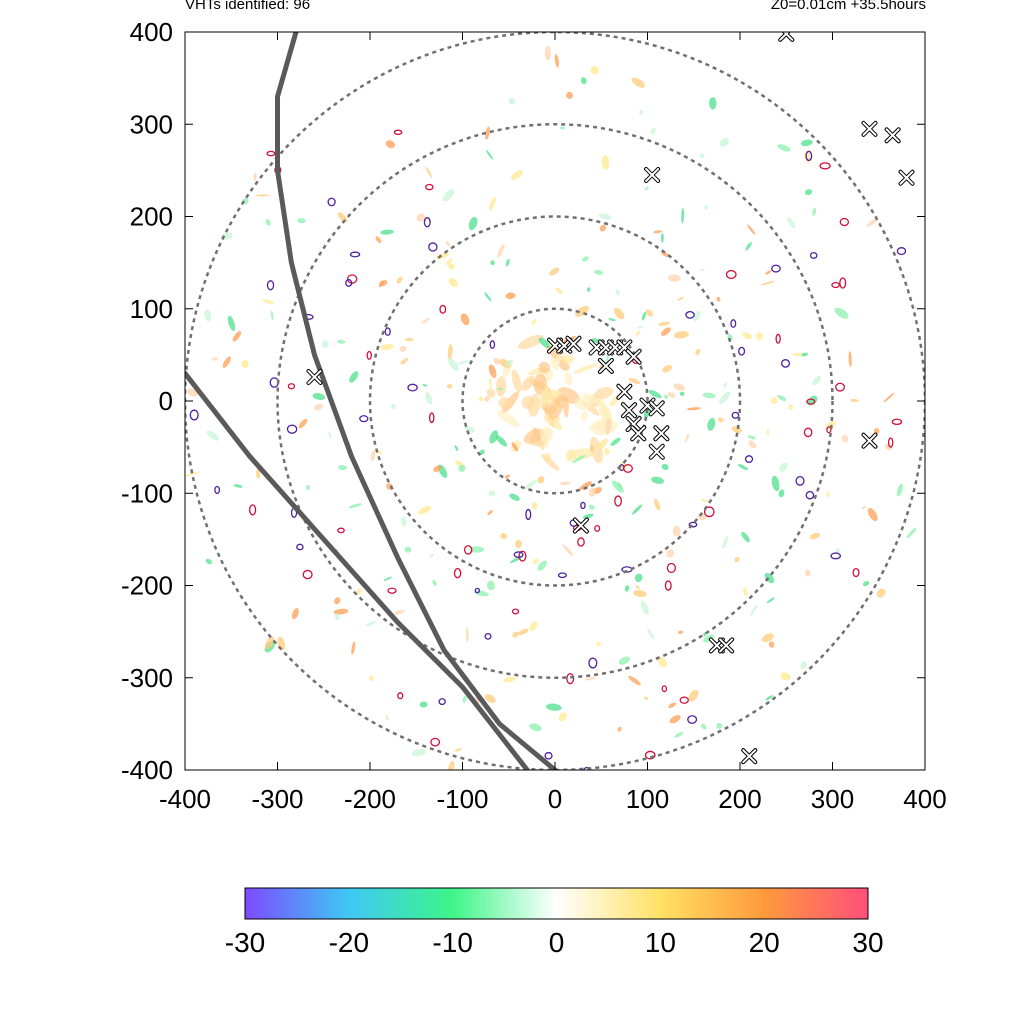 Image resolution: width=1024 pixels, height=1024 pixels. Describe the element at coordinates (357, 570) in the screenshot. I see `track-line-inner` at that location.